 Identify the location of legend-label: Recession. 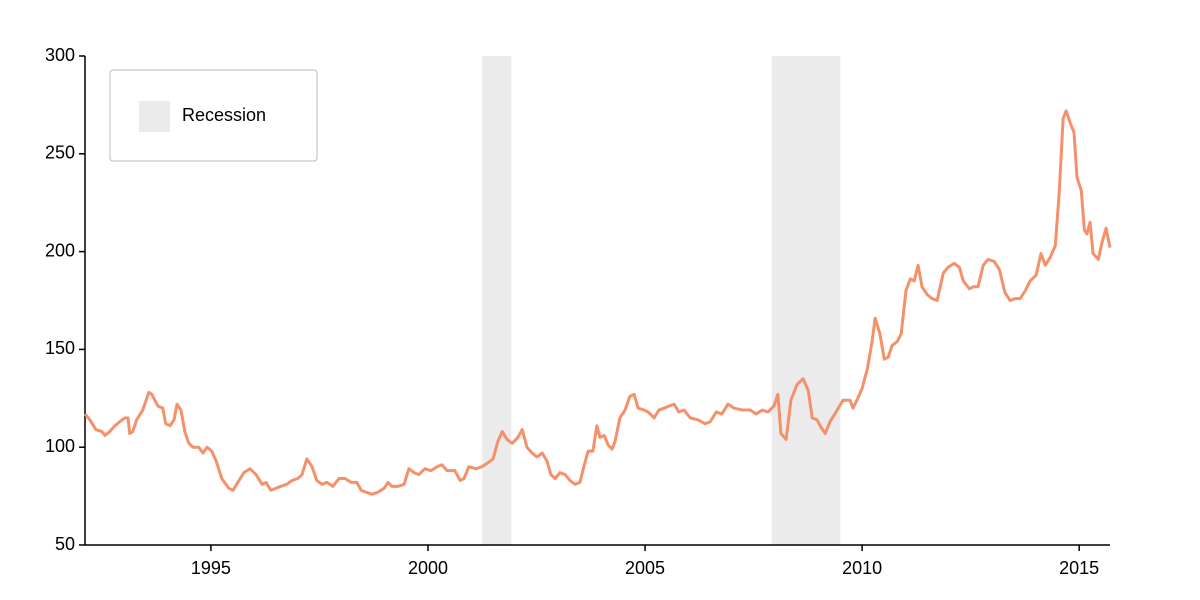
(224, 115).